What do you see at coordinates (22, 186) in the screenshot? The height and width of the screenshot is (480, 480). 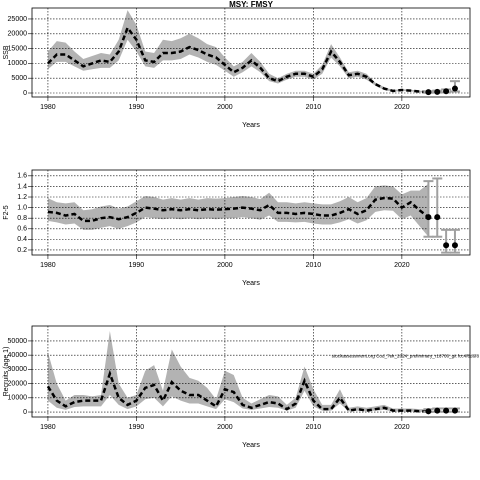 I see `y-tick-label: 1.4` at bounding box center [22, 186].